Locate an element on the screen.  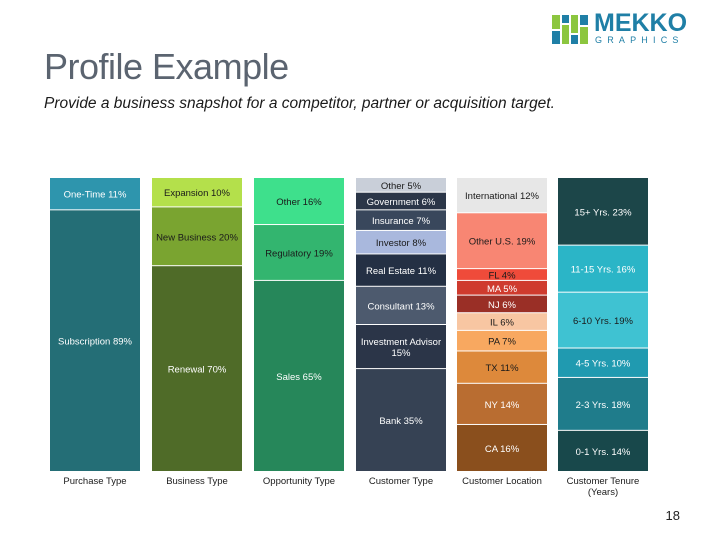
mekko-logo: MEKKO GRAPHICS is located at coordinates (627, 27).